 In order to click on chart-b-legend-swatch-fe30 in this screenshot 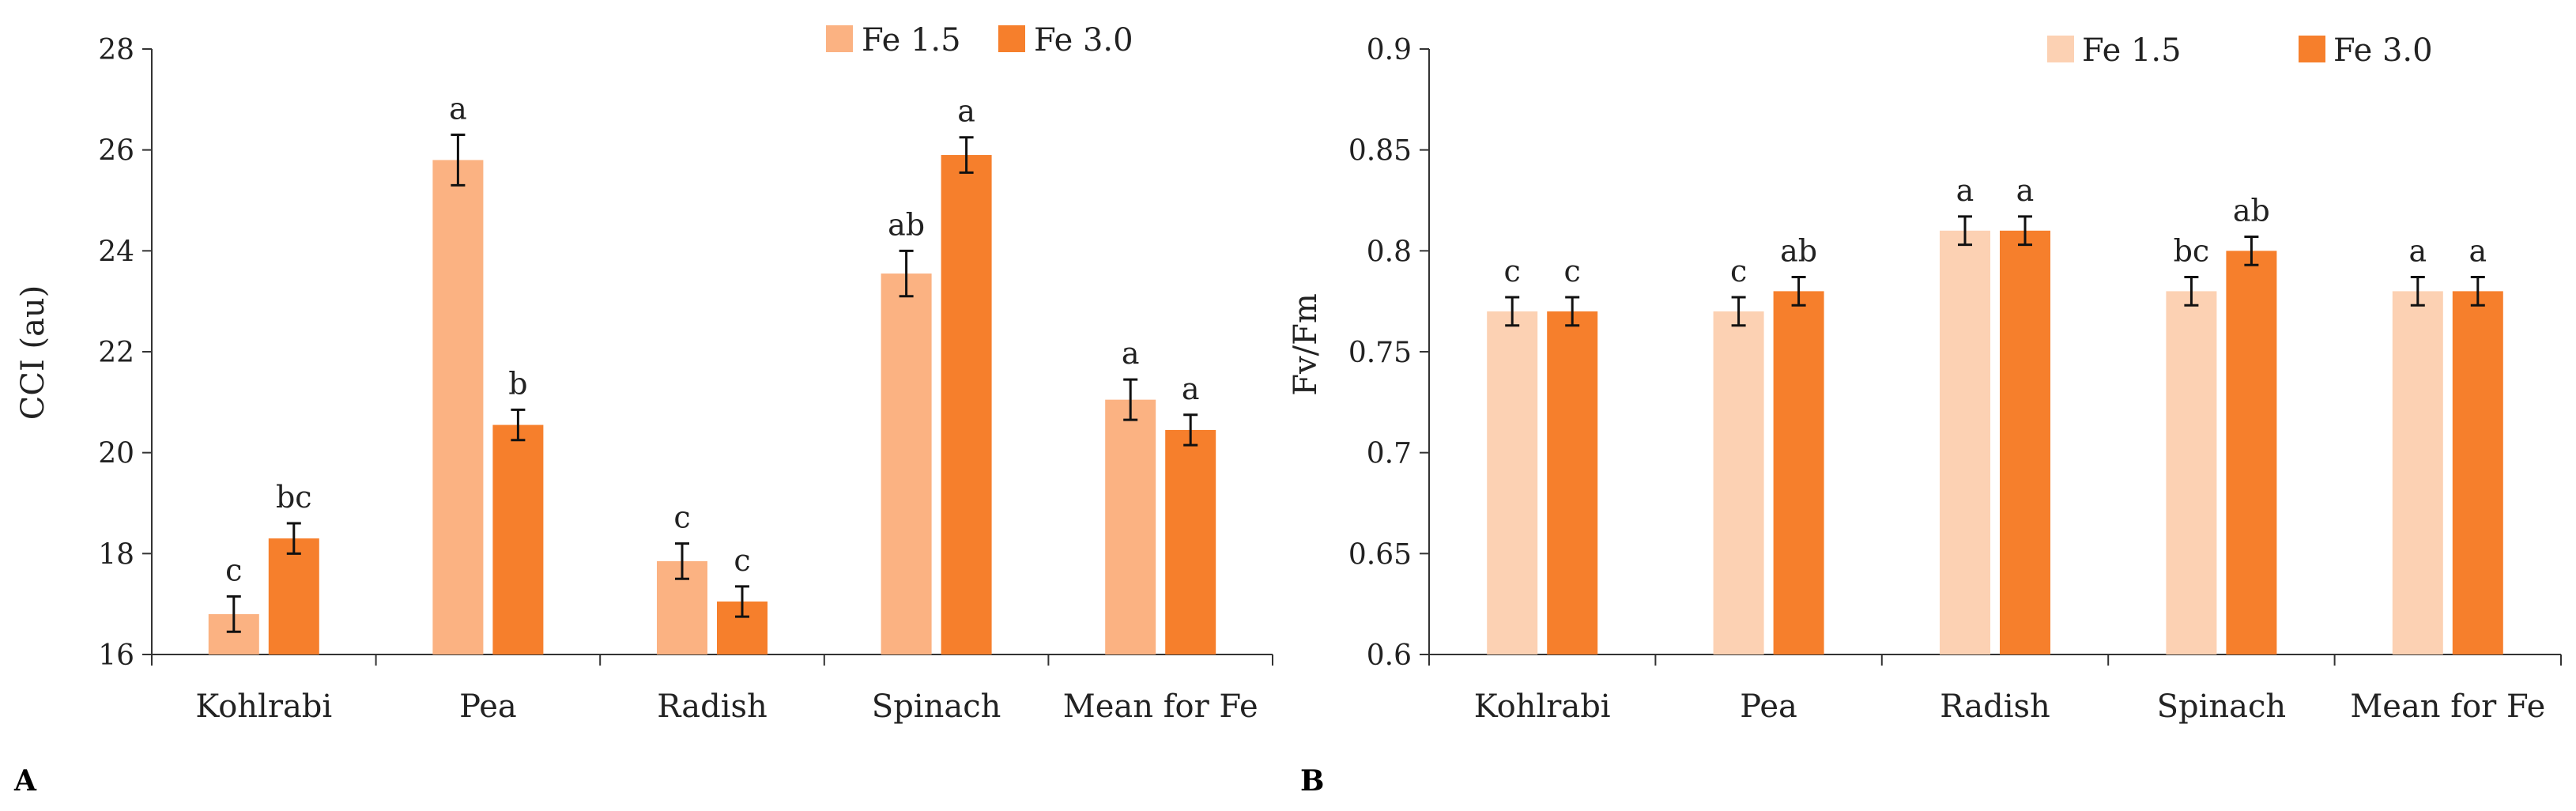, I will do `click(2312, 49)`.